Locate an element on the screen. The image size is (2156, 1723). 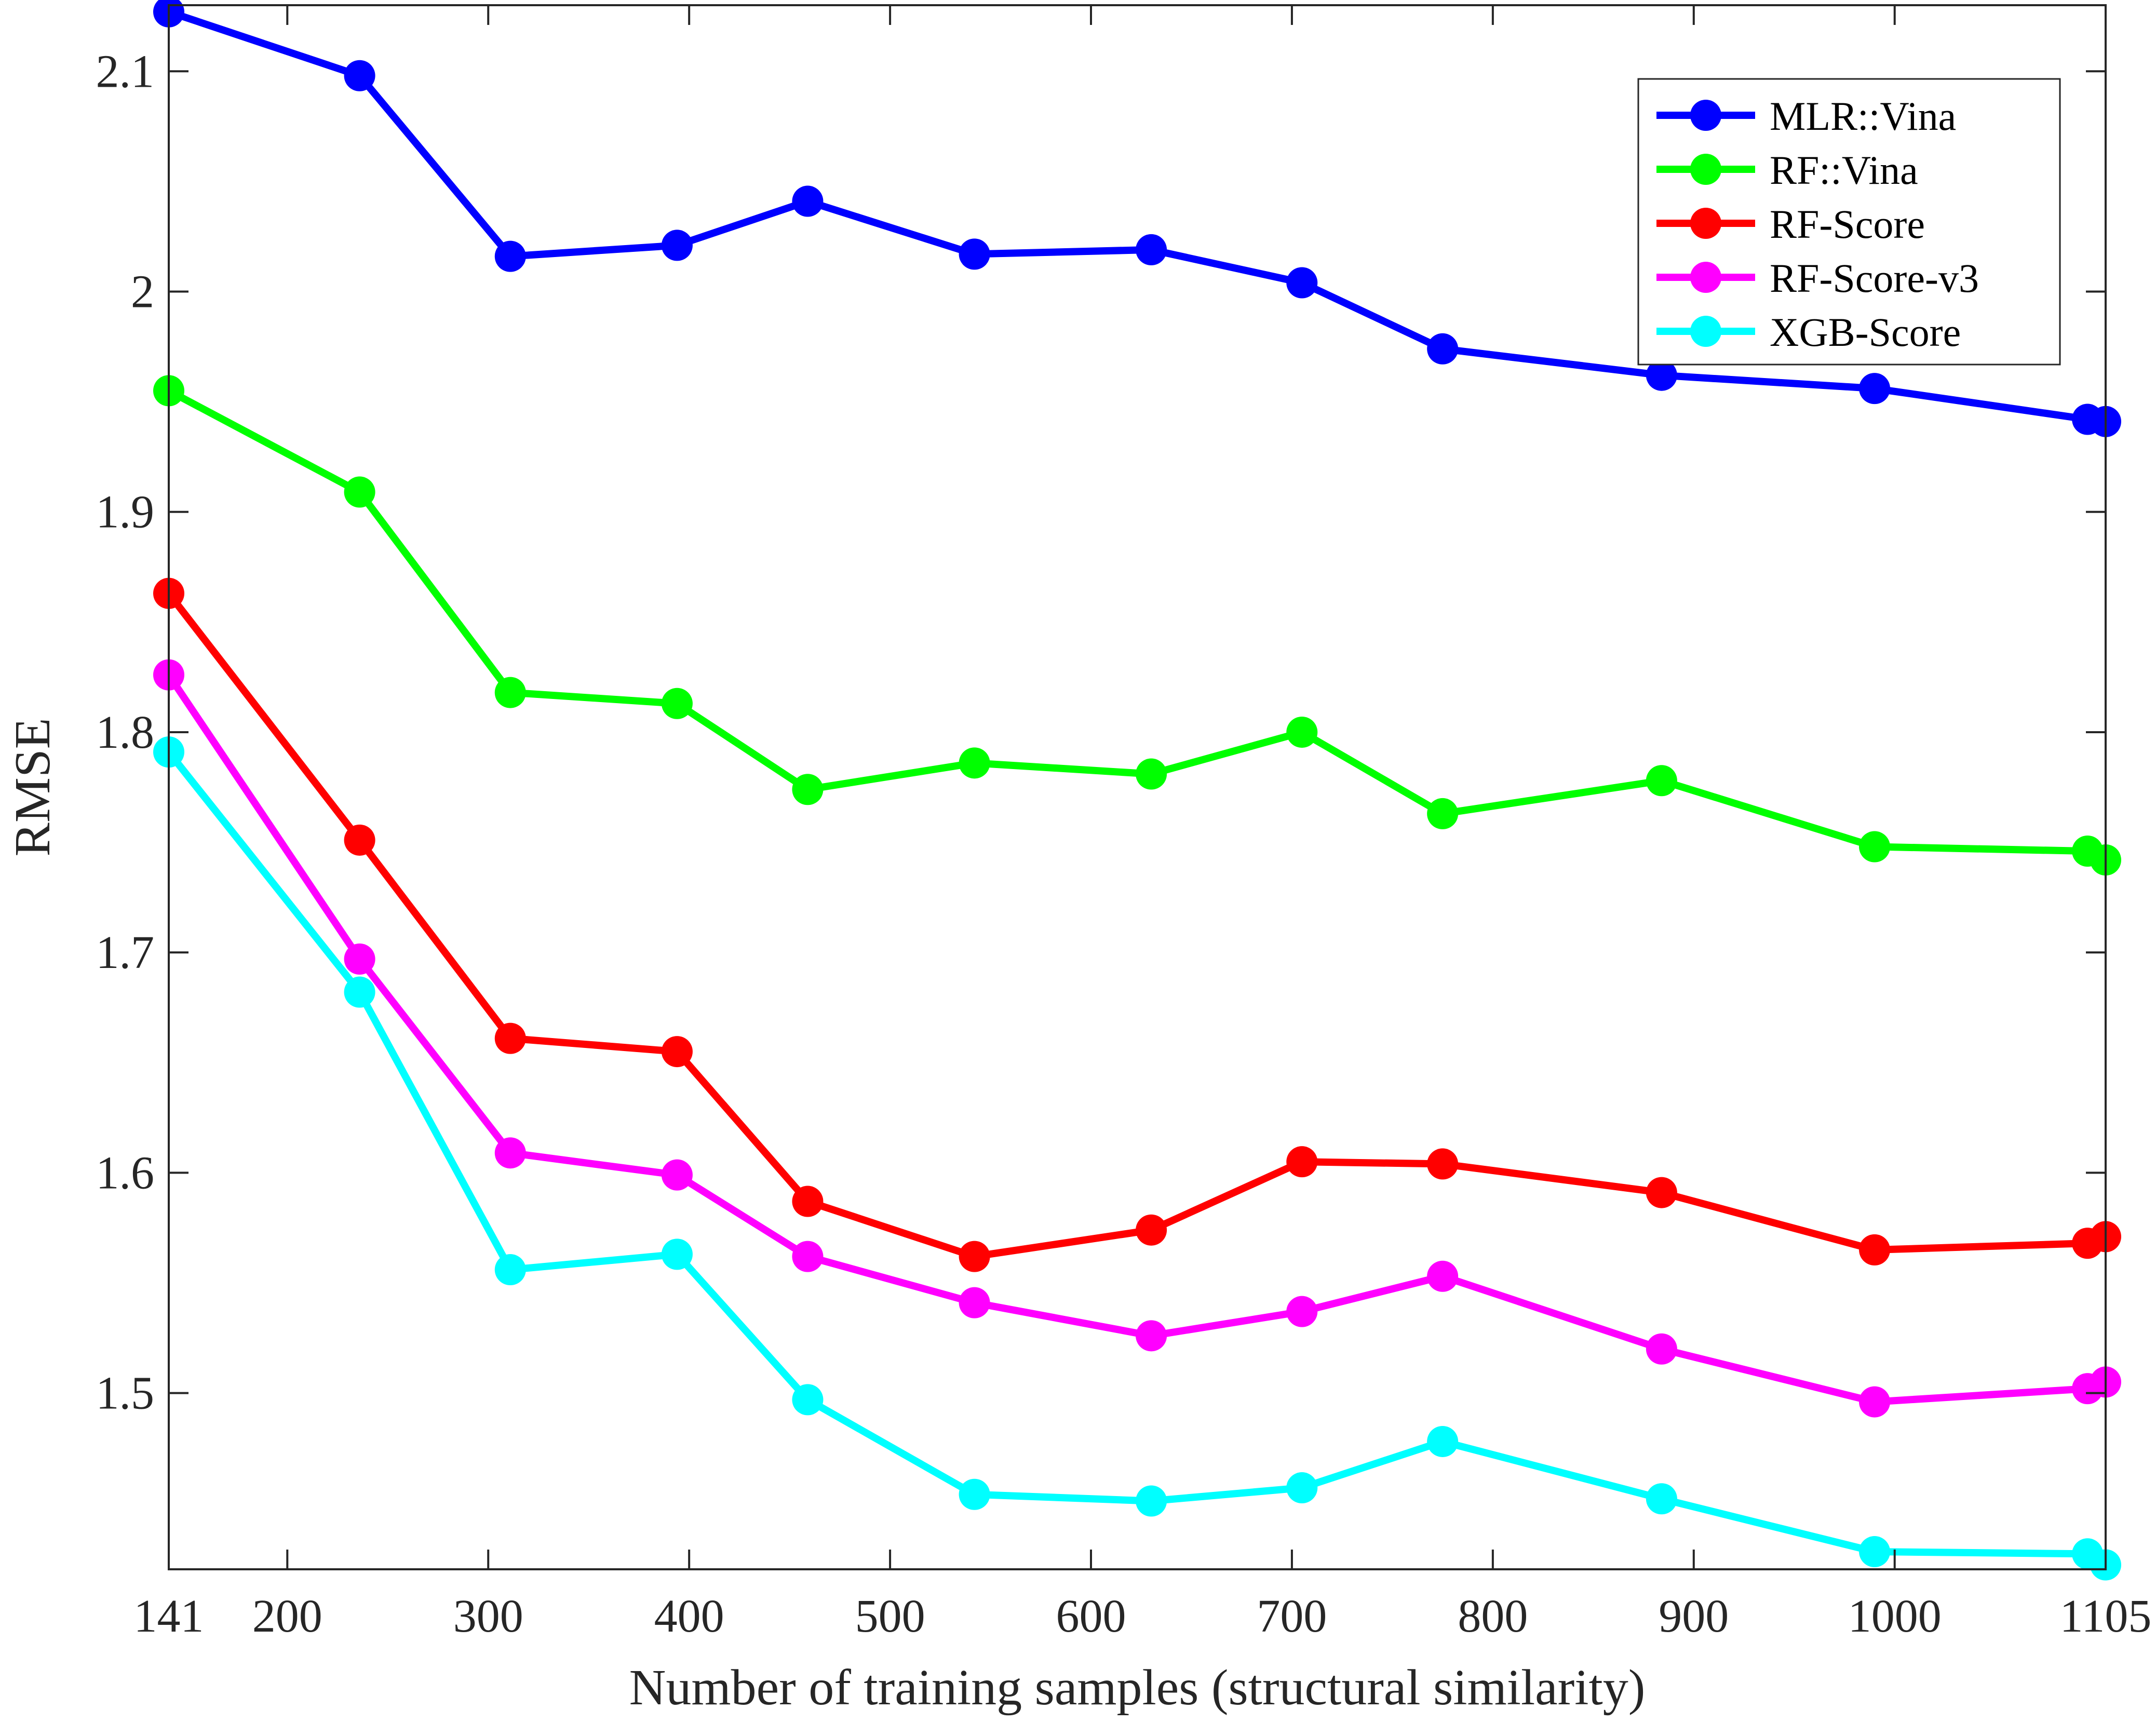
x-tick-label: 400 is located at coordinates (689, 1617).